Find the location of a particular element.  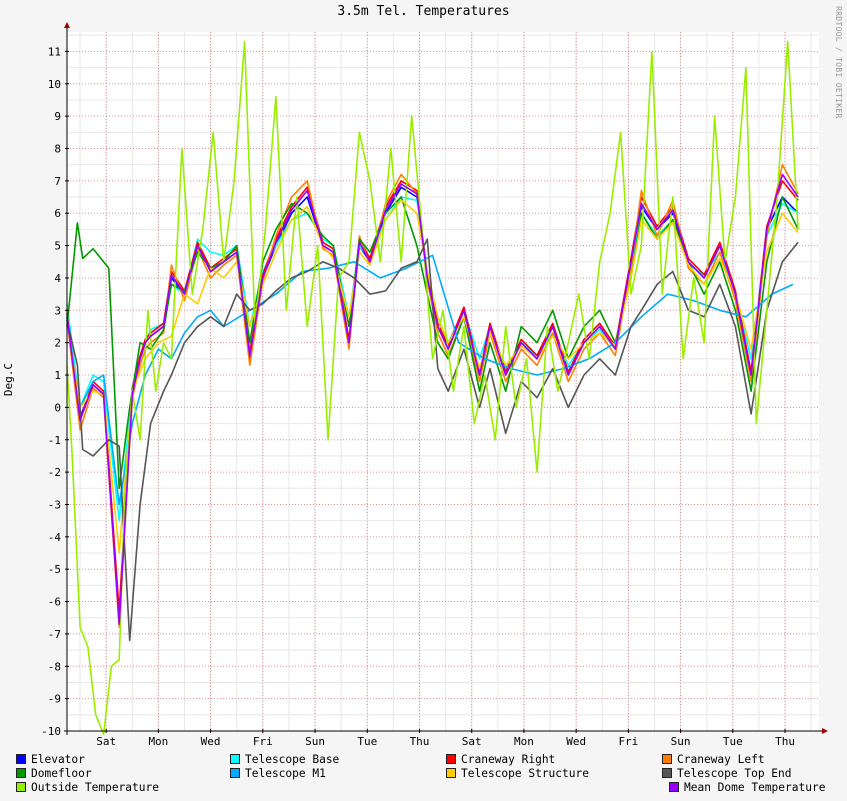

y-tick-label: 0 is located at coordinates (57, 407).